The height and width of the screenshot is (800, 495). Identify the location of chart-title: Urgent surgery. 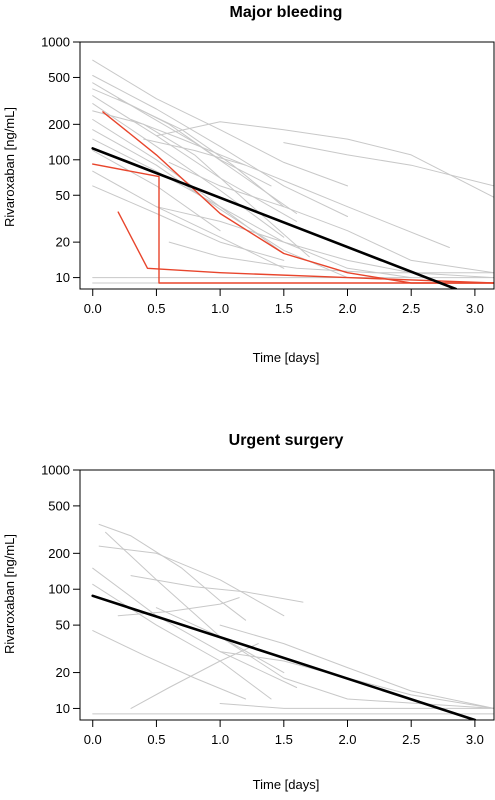
(286, 440).